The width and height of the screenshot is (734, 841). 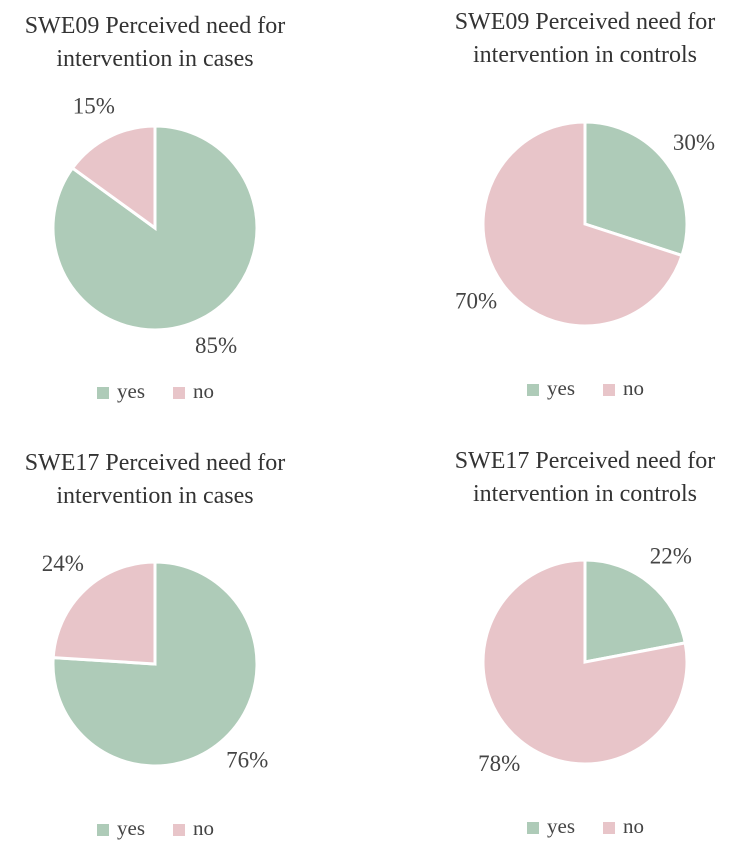 I want to click on data-label: 85%, so click(x=216, y=345).